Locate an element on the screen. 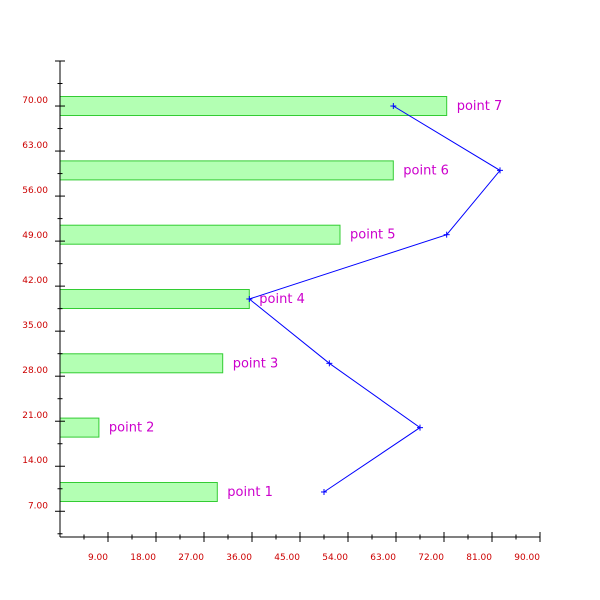  bar-label-3: point 3 is located at coordinates (256, 363).